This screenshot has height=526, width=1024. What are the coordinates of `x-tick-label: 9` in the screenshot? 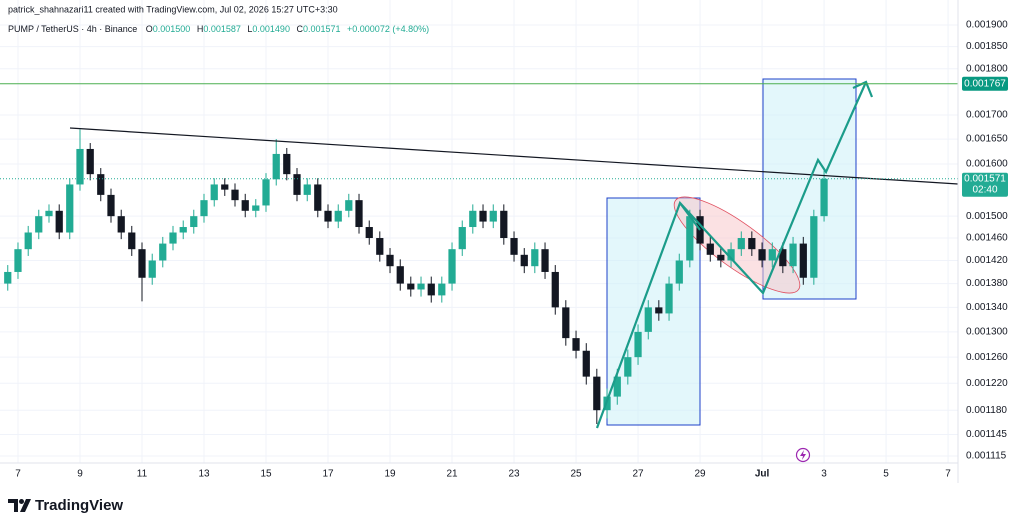 It's located at (80, 474).